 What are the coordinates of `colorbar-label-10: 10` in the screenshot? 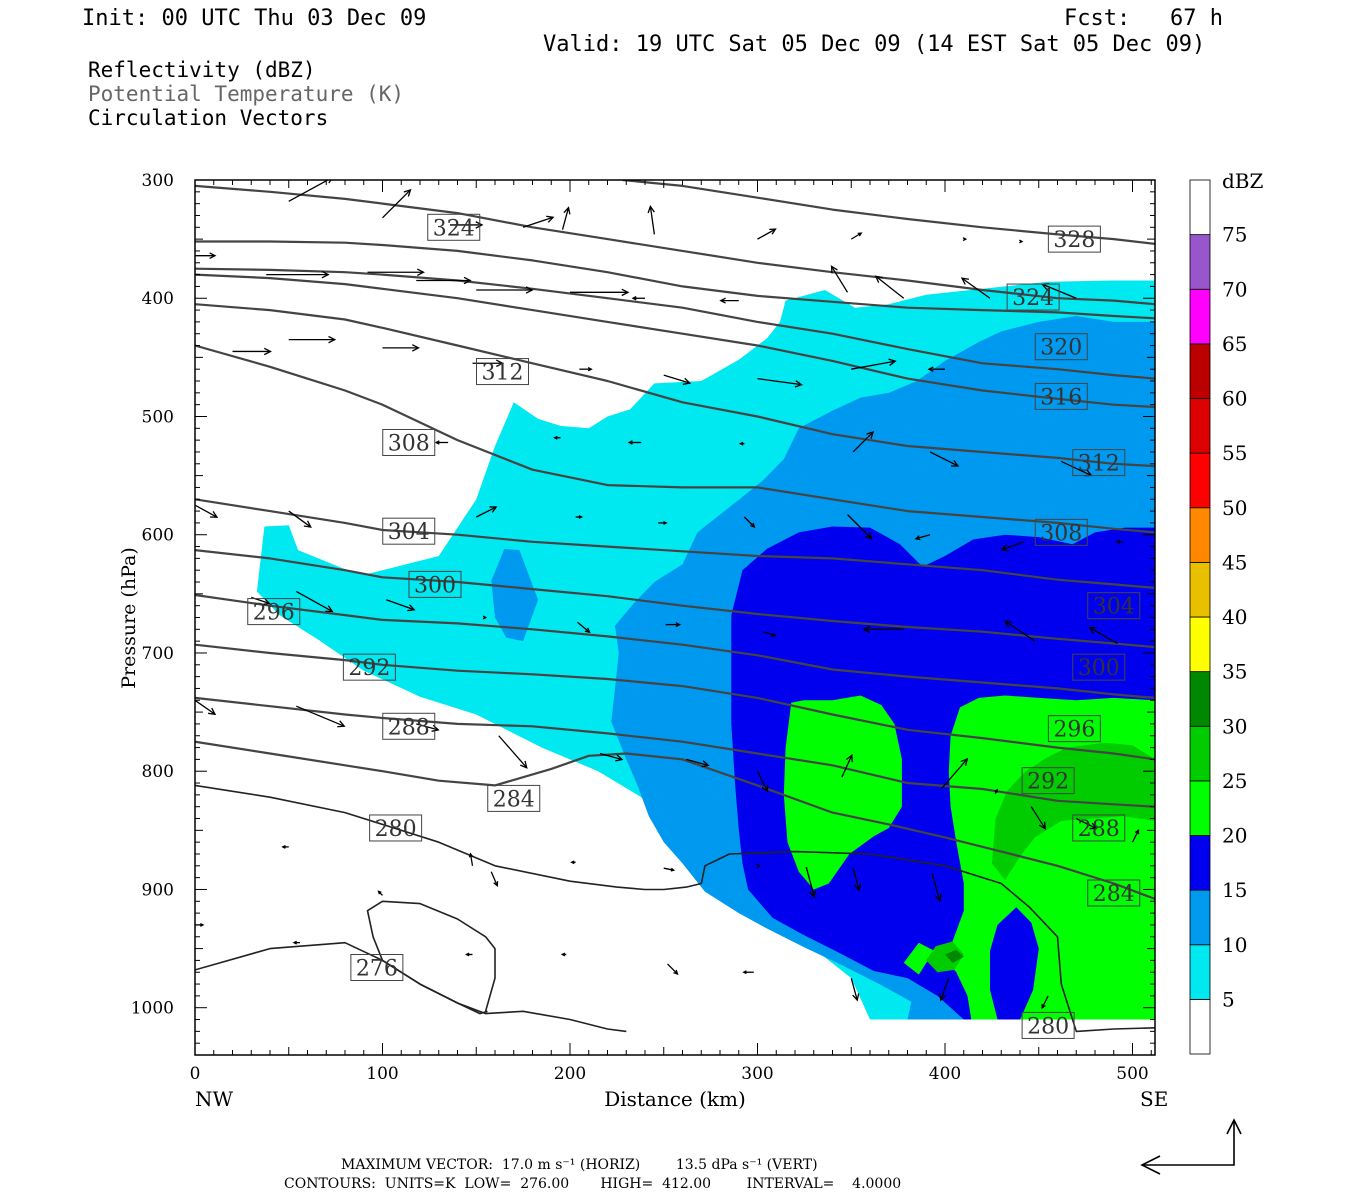 It's located at (1234, 945).